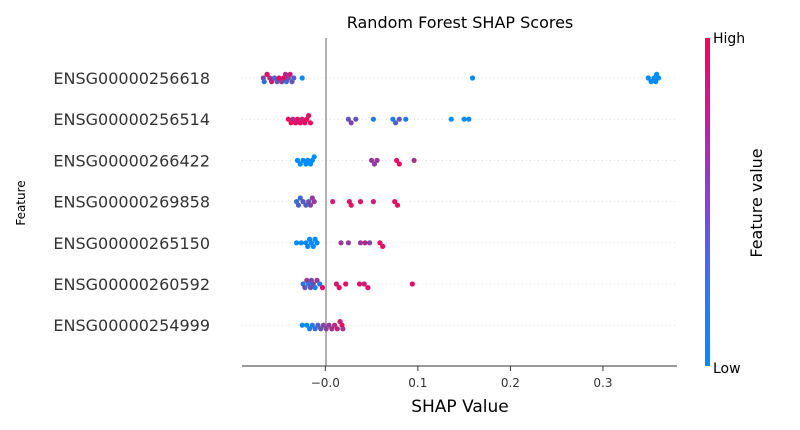 The image size is (800, 430). What do you see at coordinates (131, 284) in the screenshot?
I see `feature-label: ENSG00000260592` at bounding box center [131, 284].